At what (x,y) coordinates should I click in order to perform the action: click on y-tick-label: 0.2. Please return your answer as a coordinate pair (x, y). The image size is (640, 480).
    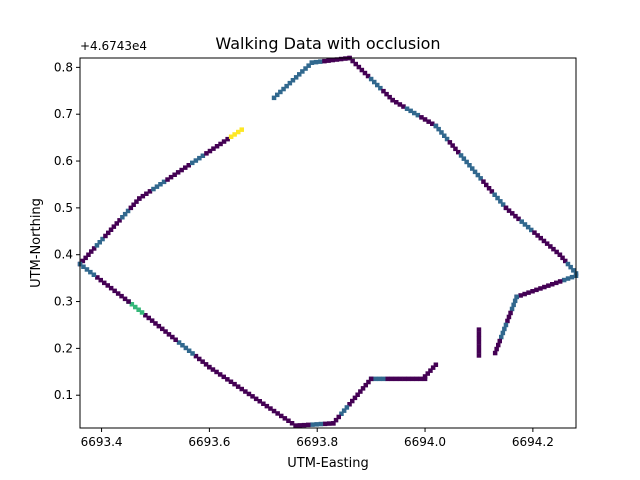
    Looking at the image, I should click on (63, 348).